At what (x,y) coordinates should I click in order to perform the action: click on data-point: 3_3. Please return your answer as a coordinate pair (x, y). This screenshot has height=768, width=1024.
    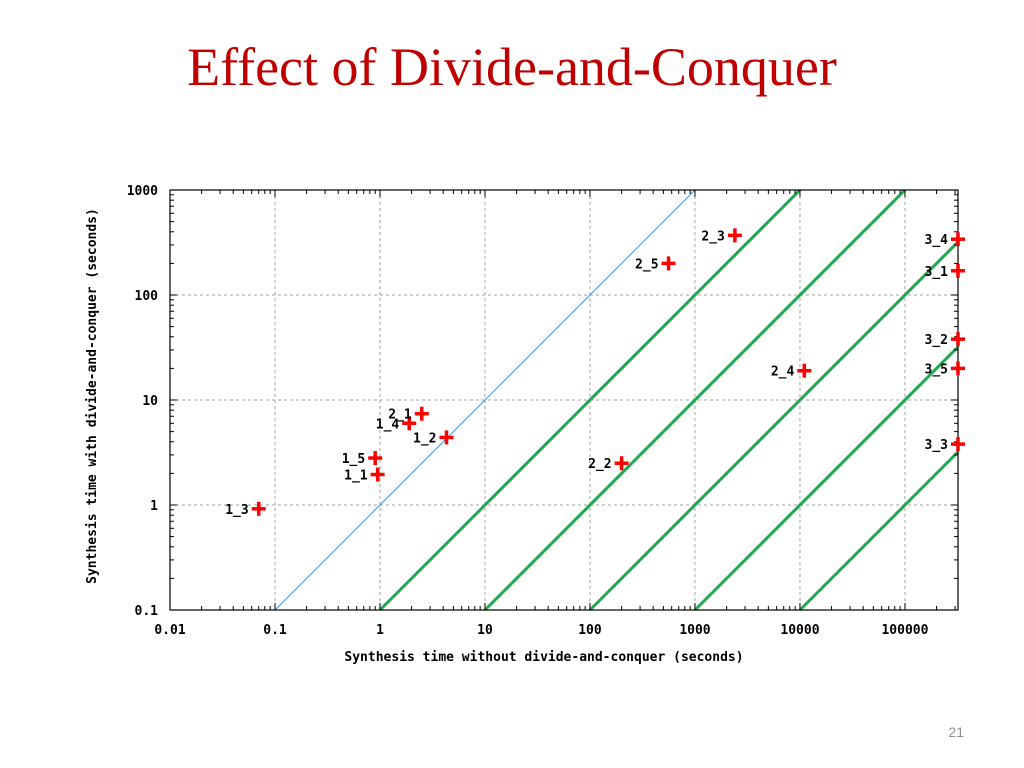
    Looking at the image, I should click on (945, 445).